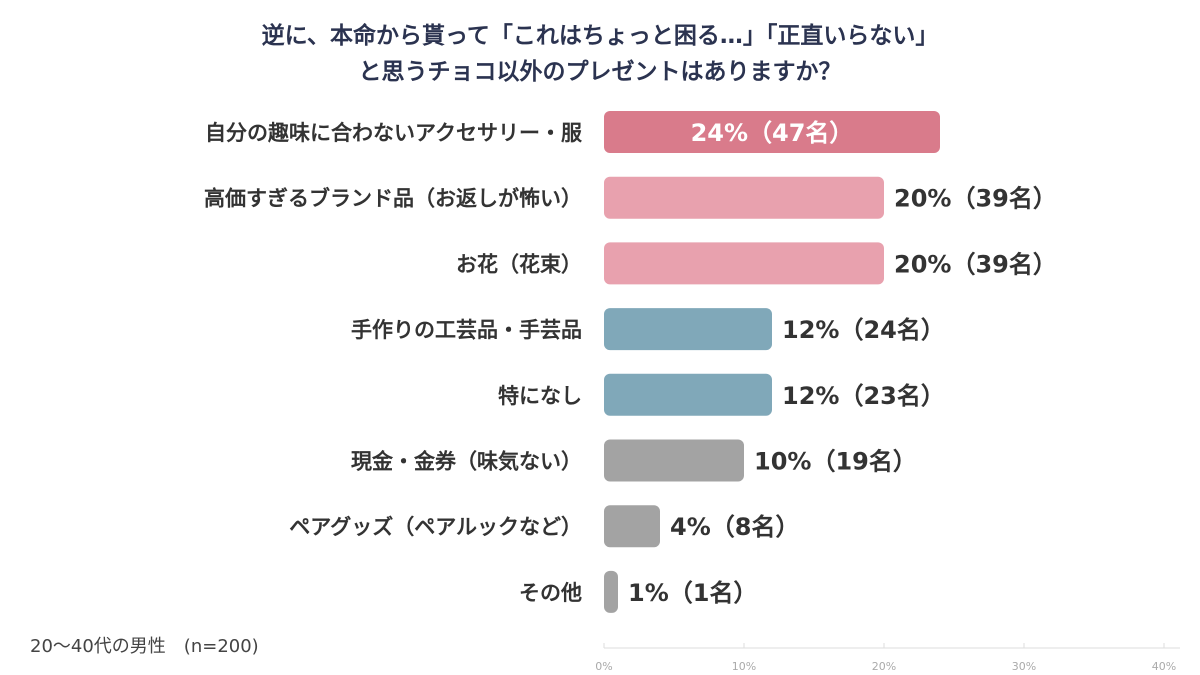 The height and width of the screenshot is (675, 1200). I want to click on data-label: 24%（47名）, so click(772, 133).